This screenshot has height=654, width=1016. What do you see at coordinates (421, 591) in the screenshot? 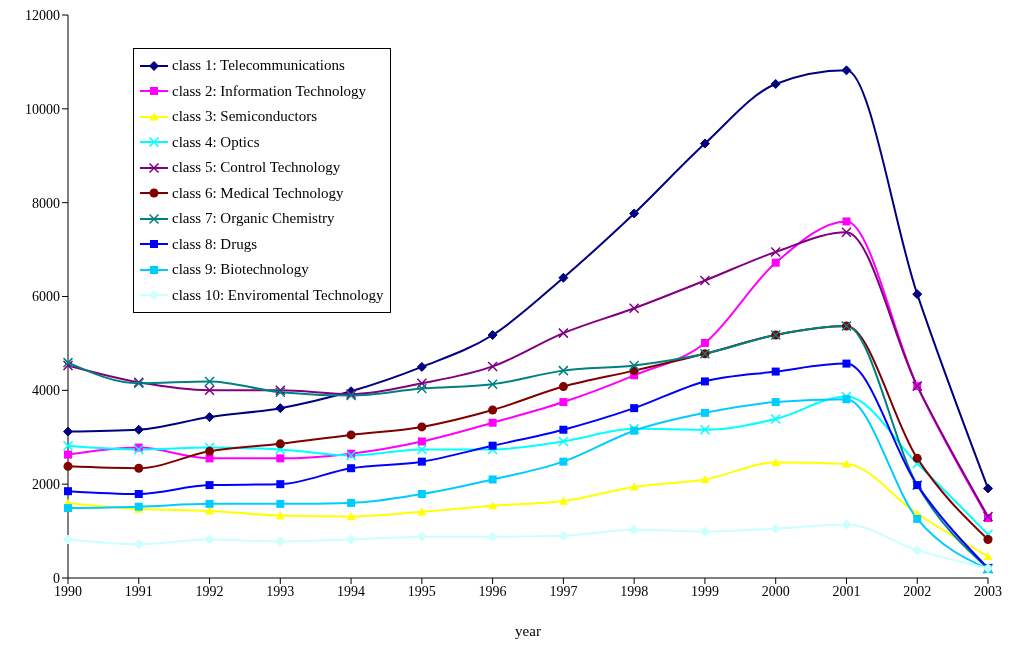
I see `x-tick-label: 1995` at bounding box center [421, 591].